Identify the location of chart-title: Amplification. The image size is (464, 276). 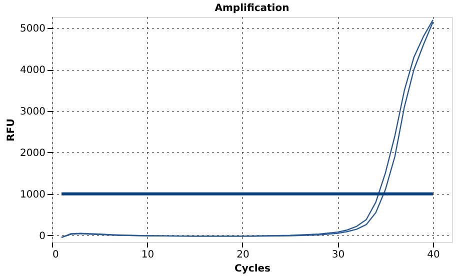
(252, 8).